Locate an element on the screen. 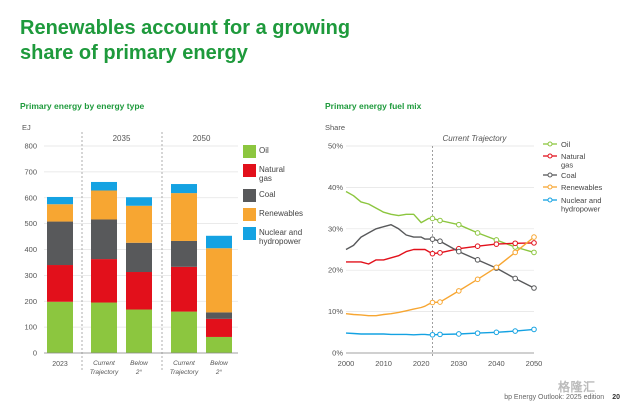  bar-legend-label: Coal is located at coordinates (267, 194).